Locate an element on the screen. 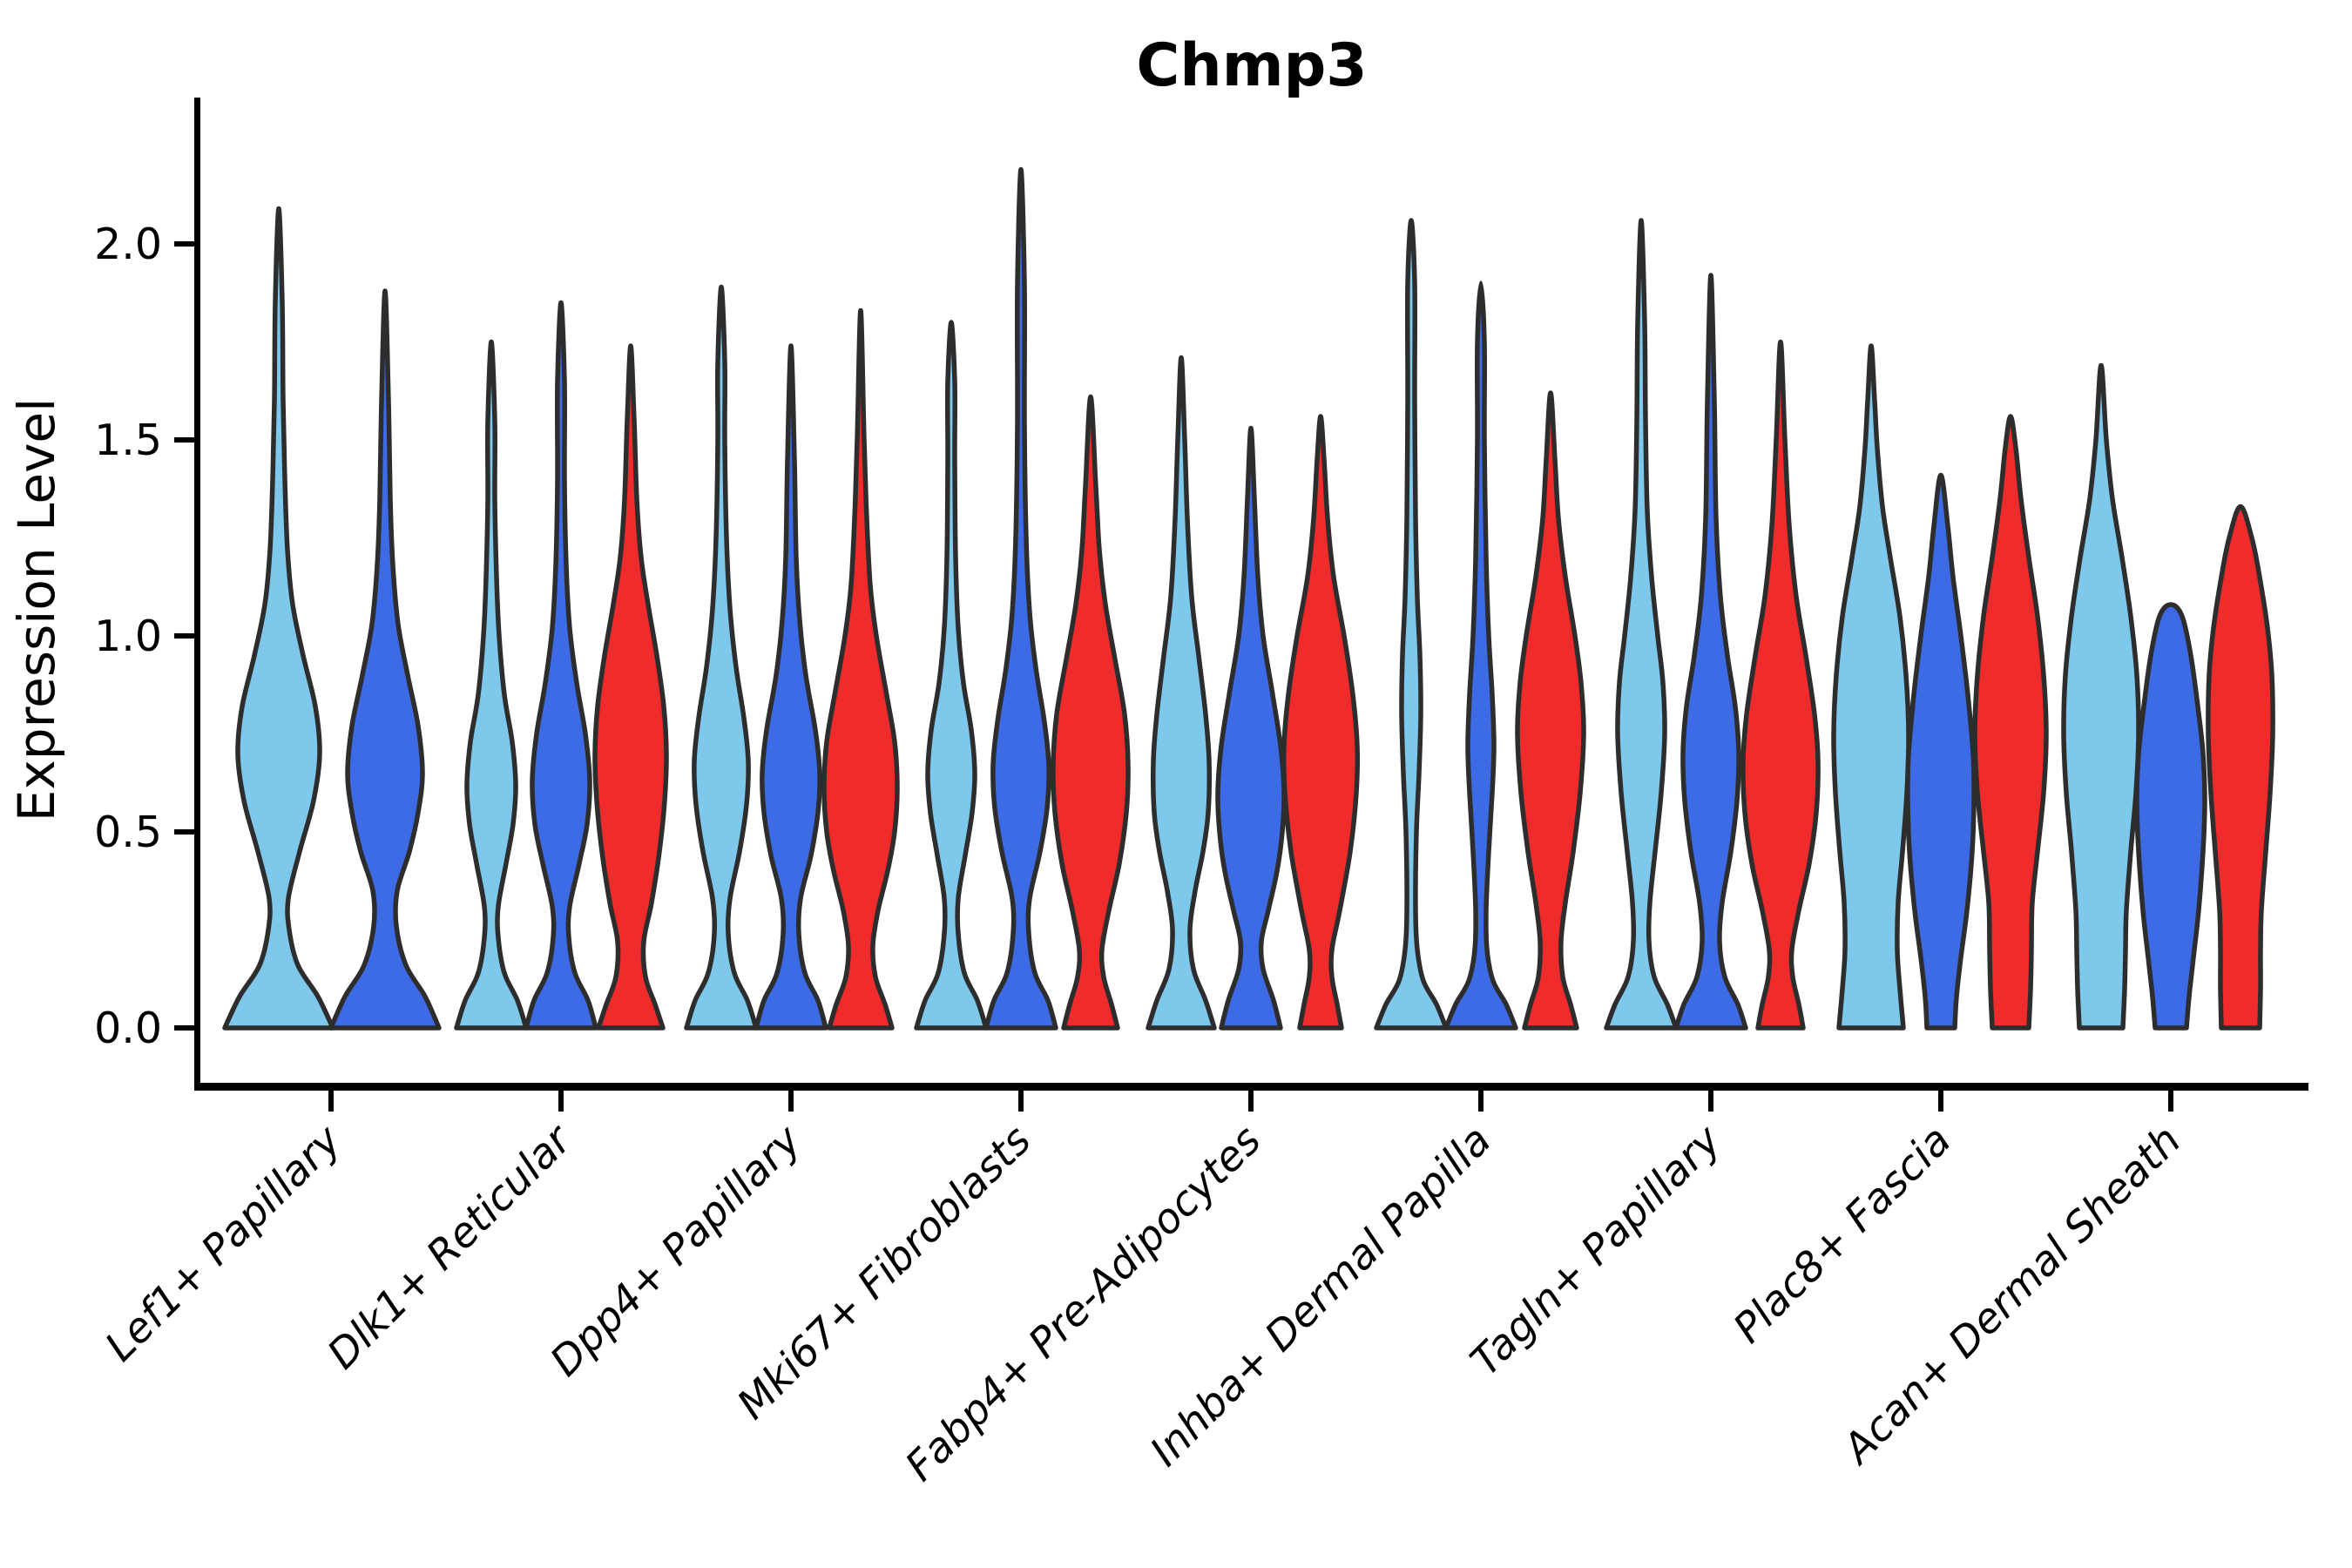 The image size is (2352, 1568). y-tick-label: 0.0 is located at coordinates (128, 1028).